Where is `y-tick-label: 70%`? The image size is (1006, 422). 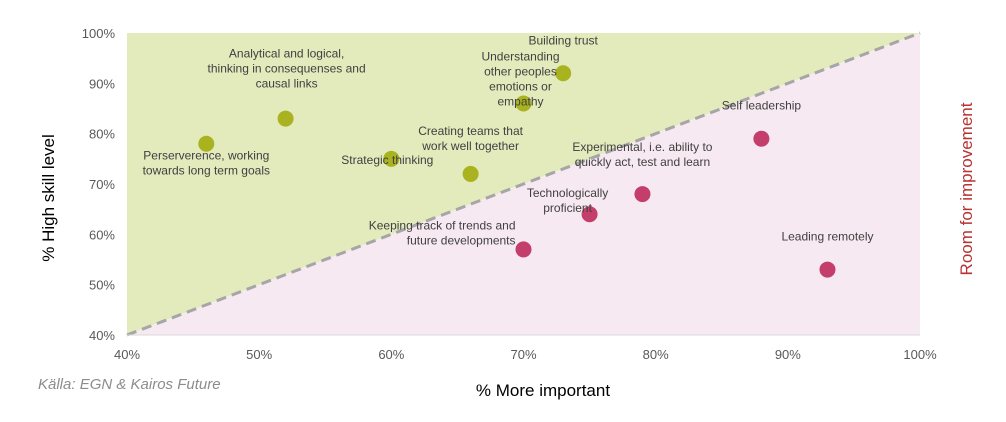
y-tick-label: 70% is located at coordinates (102, 184).